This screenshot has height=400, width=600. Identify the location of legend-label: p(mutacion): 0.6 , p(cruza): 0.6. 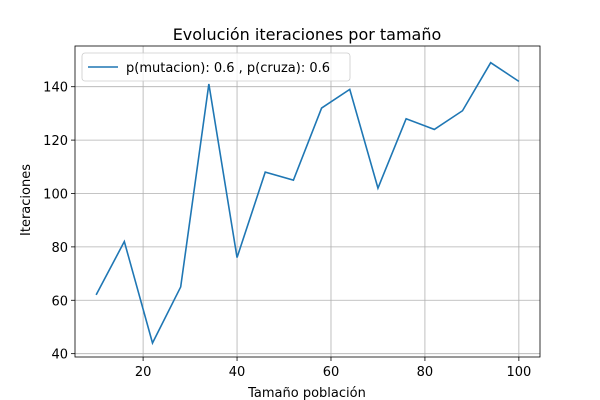
(228, 68).